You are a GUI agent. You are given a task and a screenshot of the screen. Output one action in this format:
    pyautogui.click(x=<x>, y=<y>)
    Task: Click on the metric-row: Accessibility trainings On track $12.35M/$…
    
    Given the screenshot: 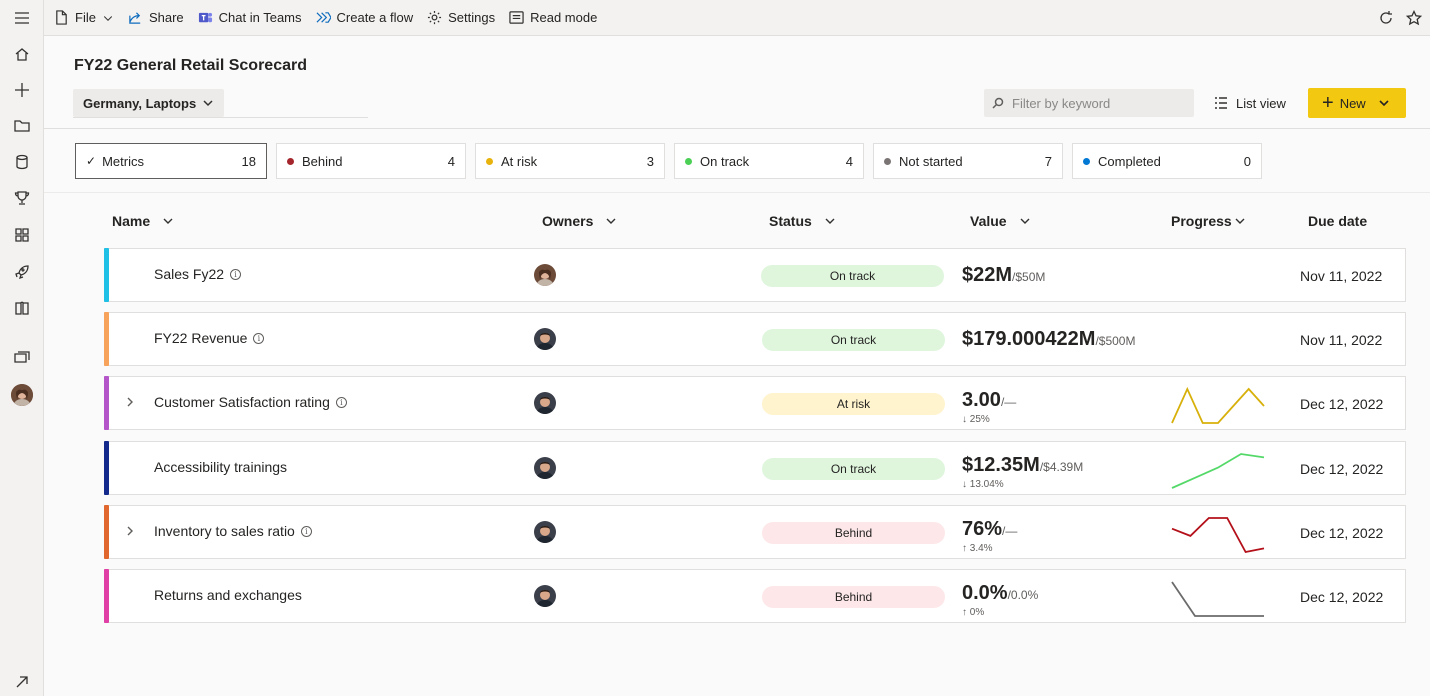 What is the action you would take?
    pyautogui.click(x=755, y=468)
    